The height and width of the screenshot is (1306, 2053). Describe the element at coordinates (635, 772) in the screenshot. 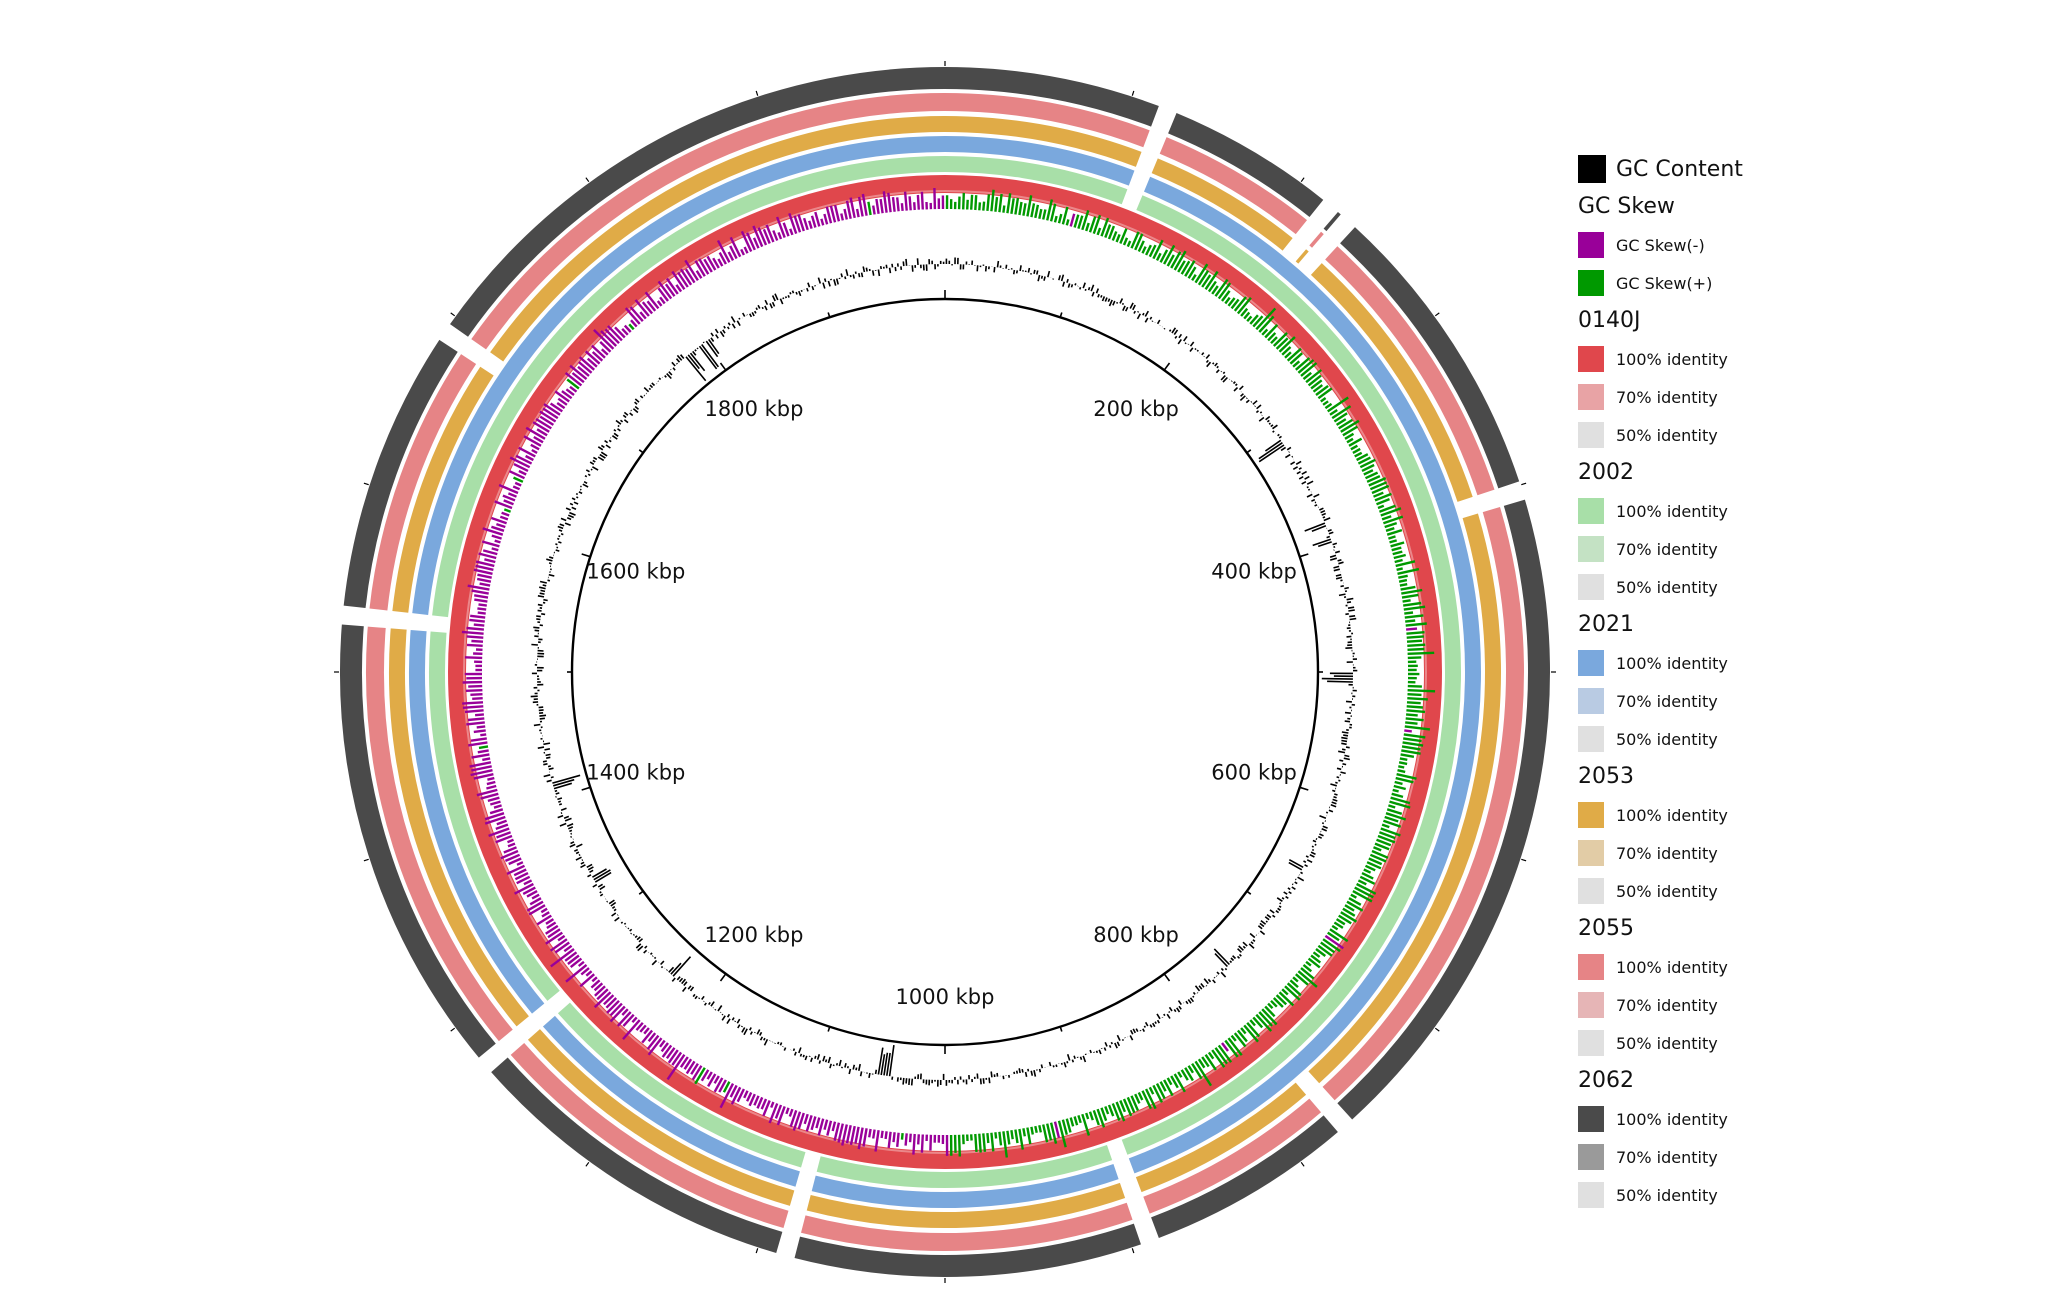

I see `scale-label: 1400 kbp` at that location.